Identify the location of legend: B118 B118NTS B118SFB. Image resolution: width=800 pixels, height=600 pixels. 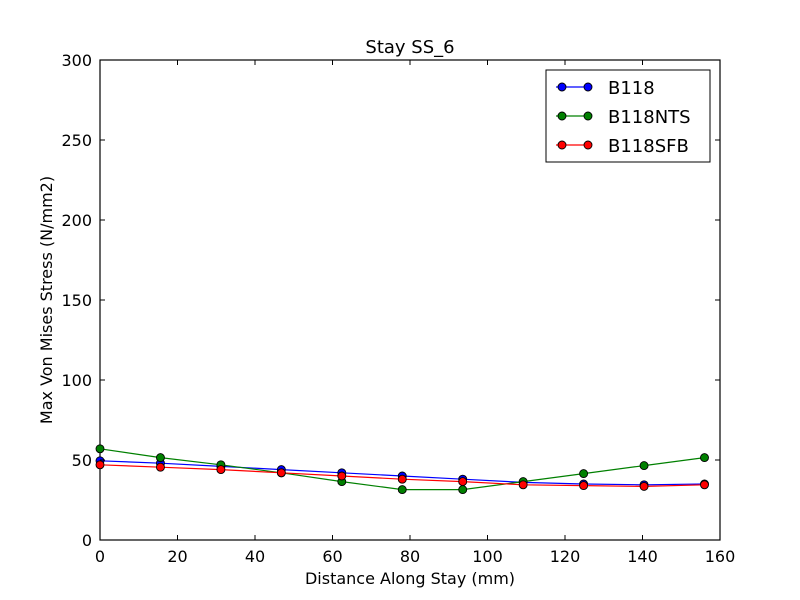
(628, 116).